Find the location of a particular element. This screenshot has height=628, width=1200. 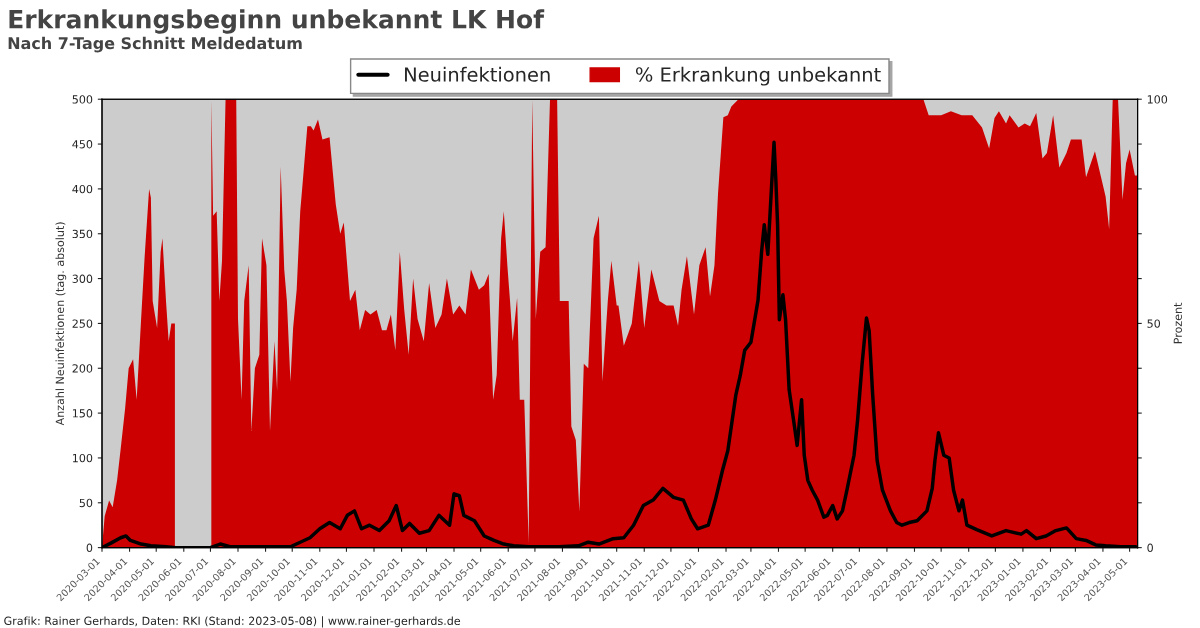

y-tick-label: 350 is located at coordinates (82, 234).